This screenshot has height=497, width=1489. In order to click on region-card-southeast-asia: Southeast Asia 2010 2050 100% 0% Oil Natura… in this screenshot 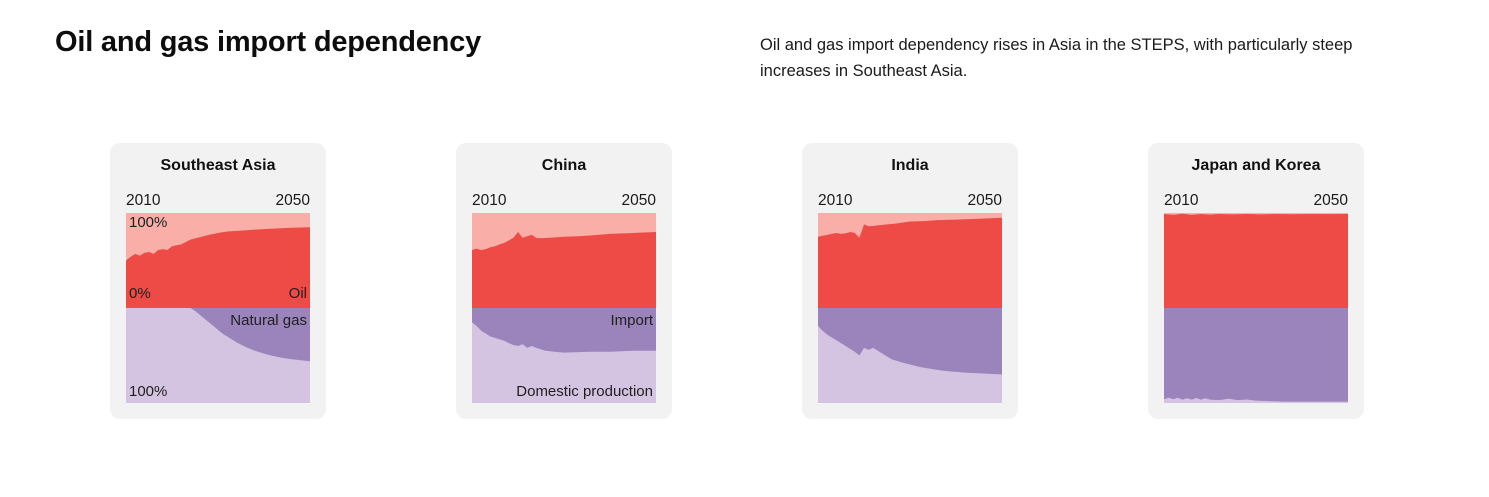, I will do `click(218, 281)`.